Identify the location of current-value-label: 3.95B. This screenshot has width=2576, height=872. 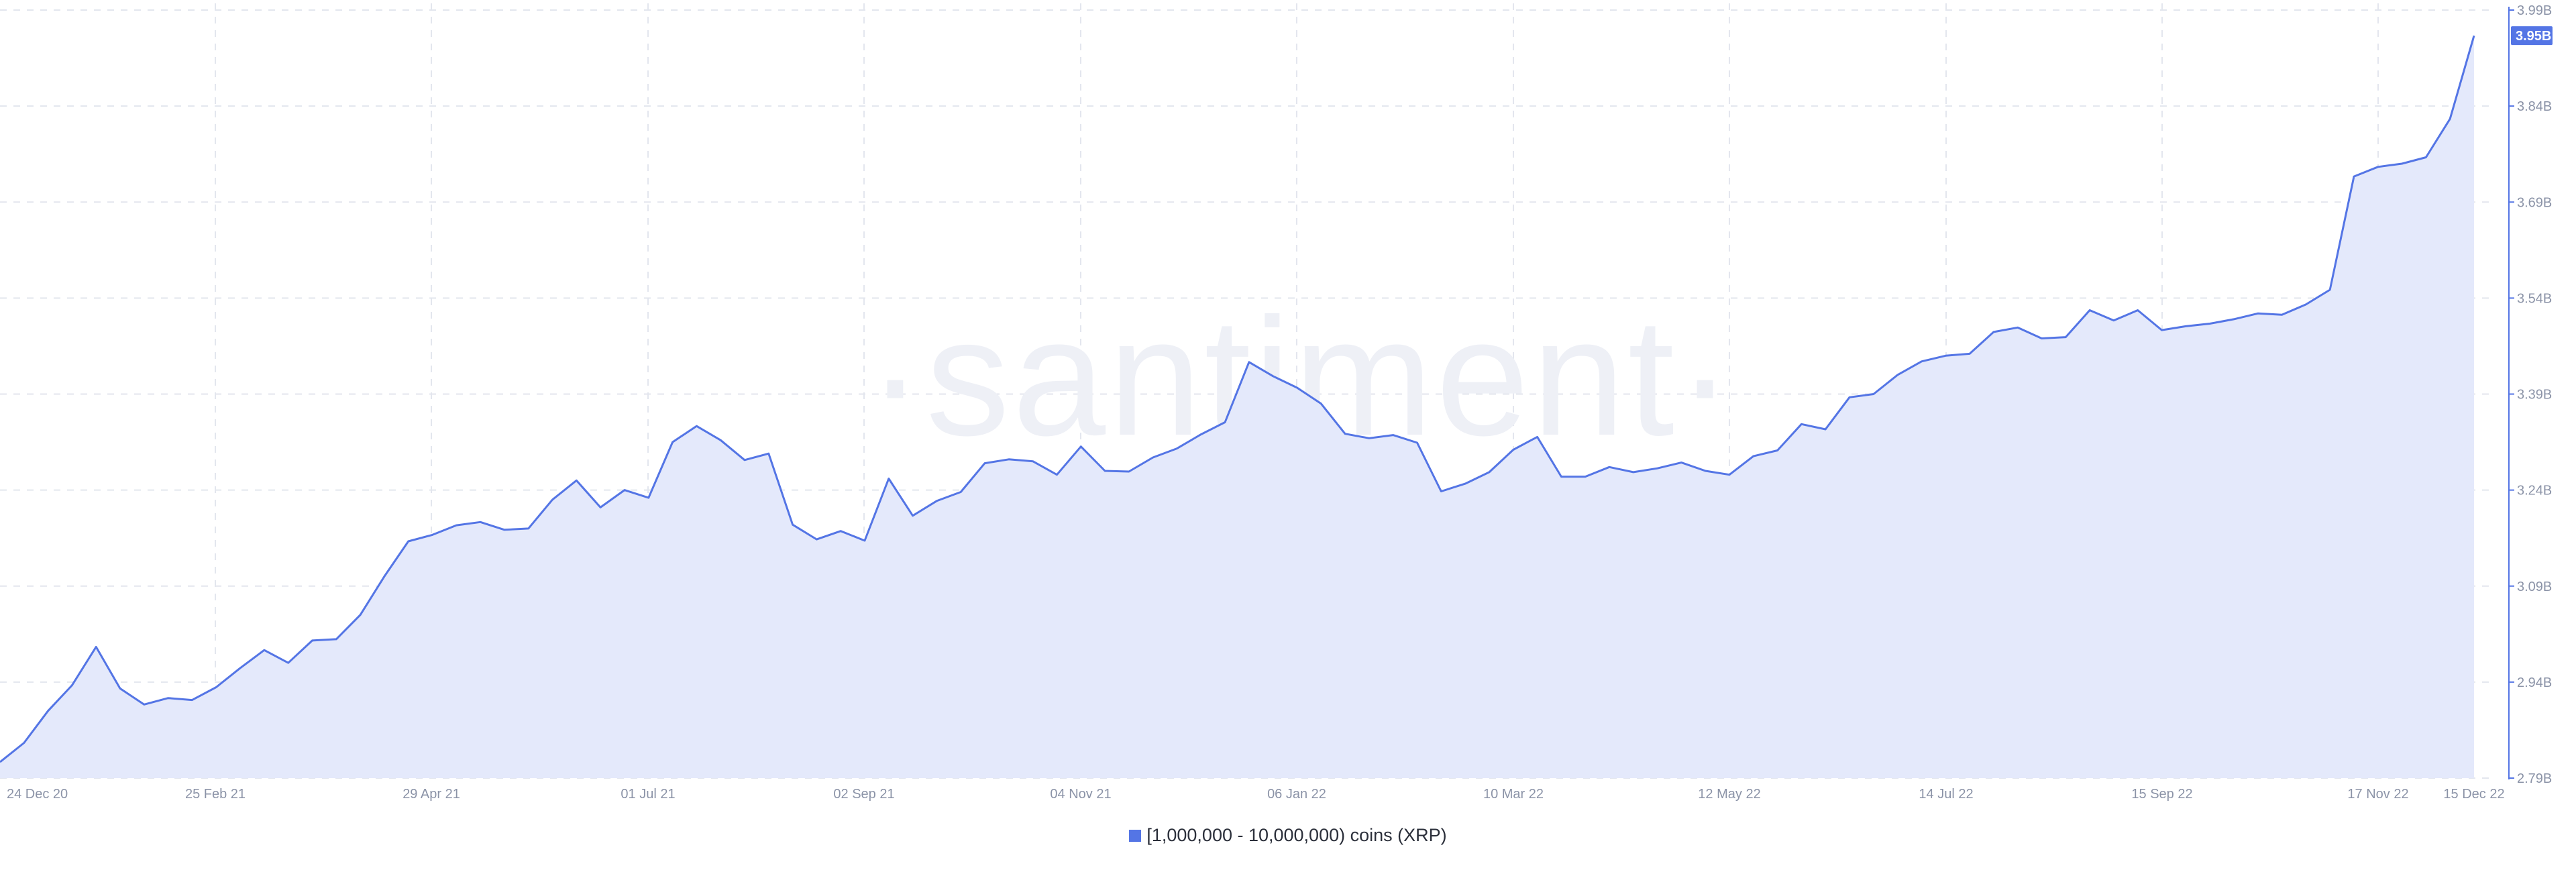
(2533, 36).